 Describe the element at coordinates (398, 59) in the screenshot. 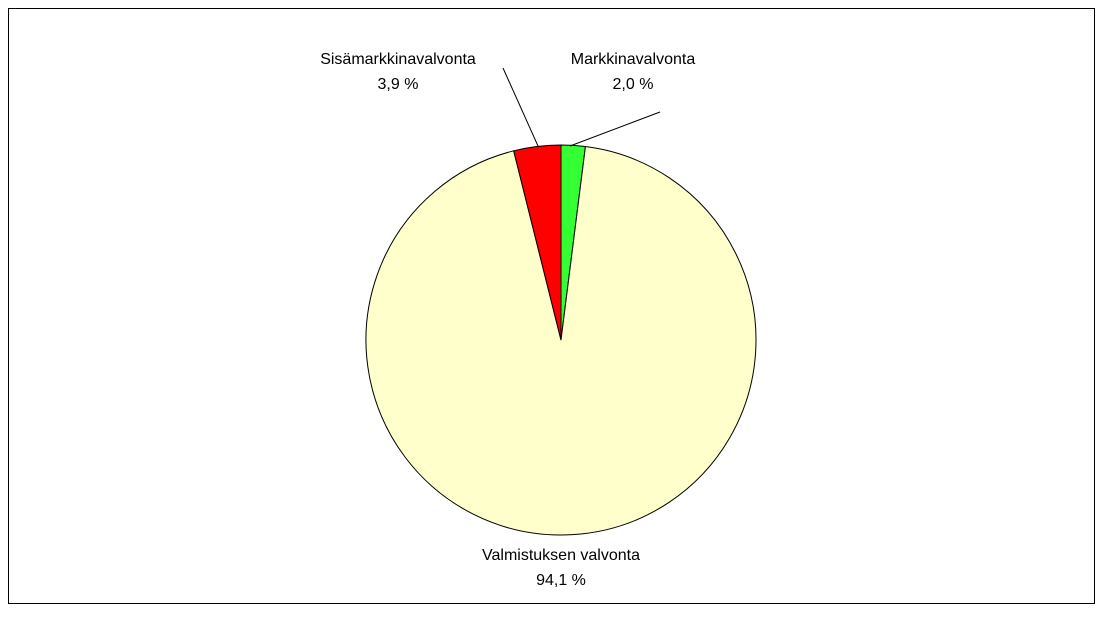

I see `slice-label: Sisämarkkinavalvonta` at that location.